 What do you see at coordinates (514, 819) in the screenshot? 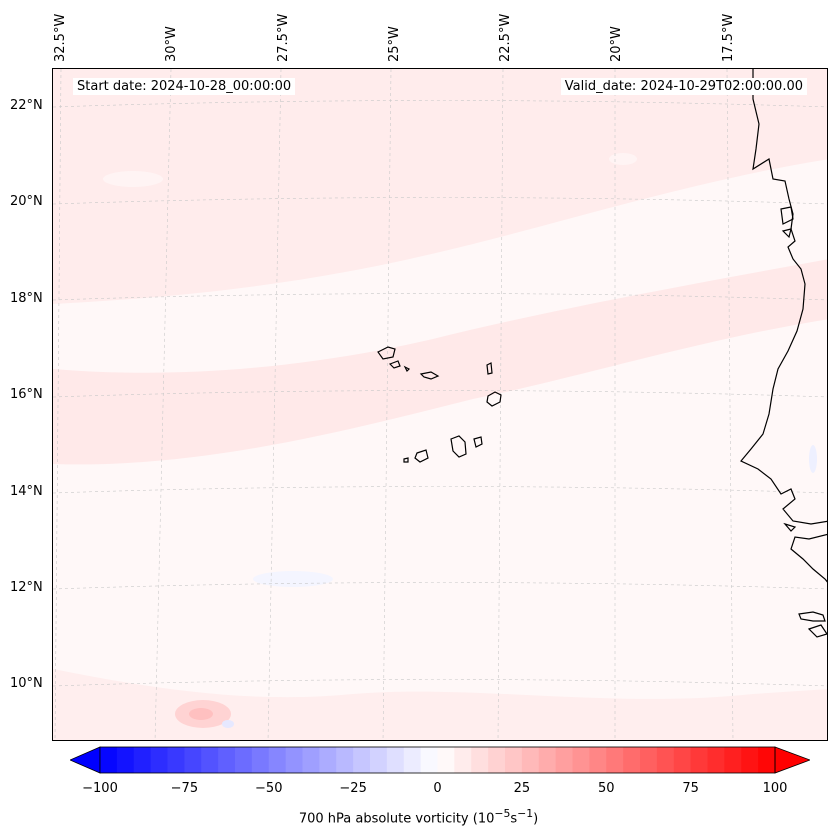
I see `colorbar-label-mid: s` at bounding box center [514, 819].